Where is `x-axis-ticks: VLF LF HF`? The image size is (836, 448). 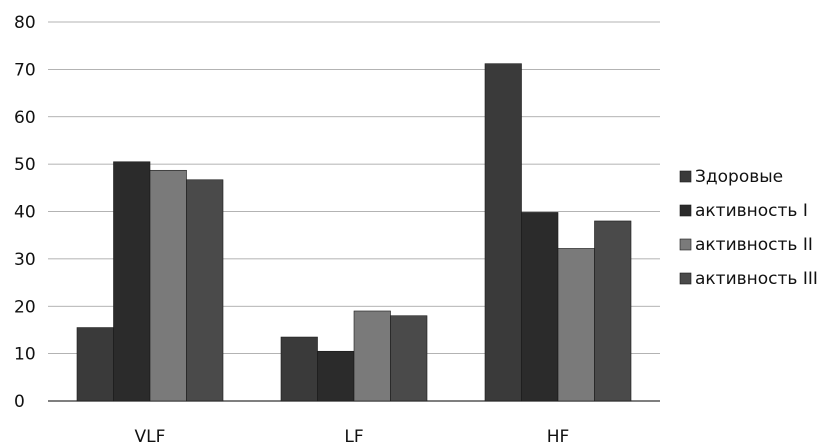 x-axis-ticks: VLF LF HF is located at coordinates (352, 437).